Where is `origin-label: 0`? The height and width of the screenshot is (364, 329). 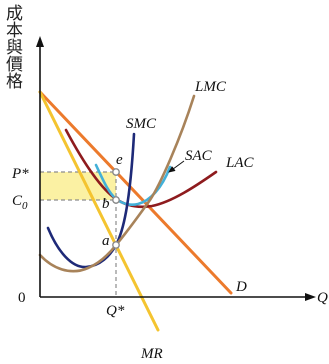
origin-label: 0 is located at coordinates (22, 298).